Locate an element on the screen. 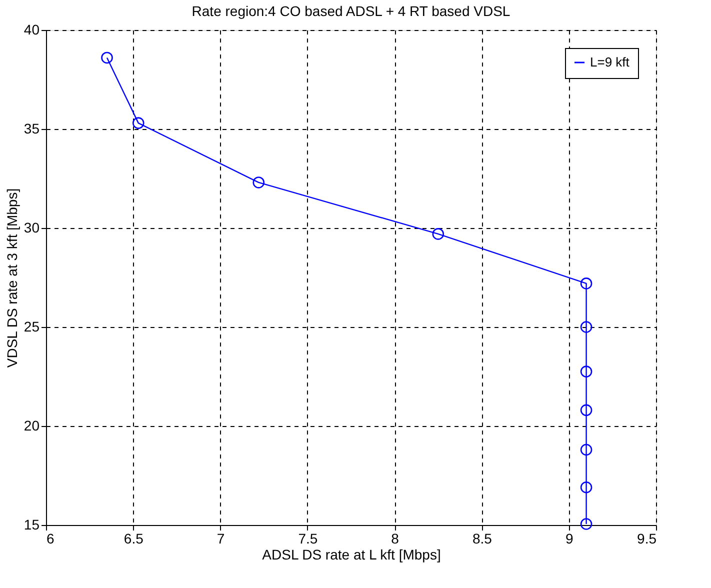 Image resolution: width=711 pixels, height=588 pixels. y-tick-label: 30 is located at coordinates (32, 228).